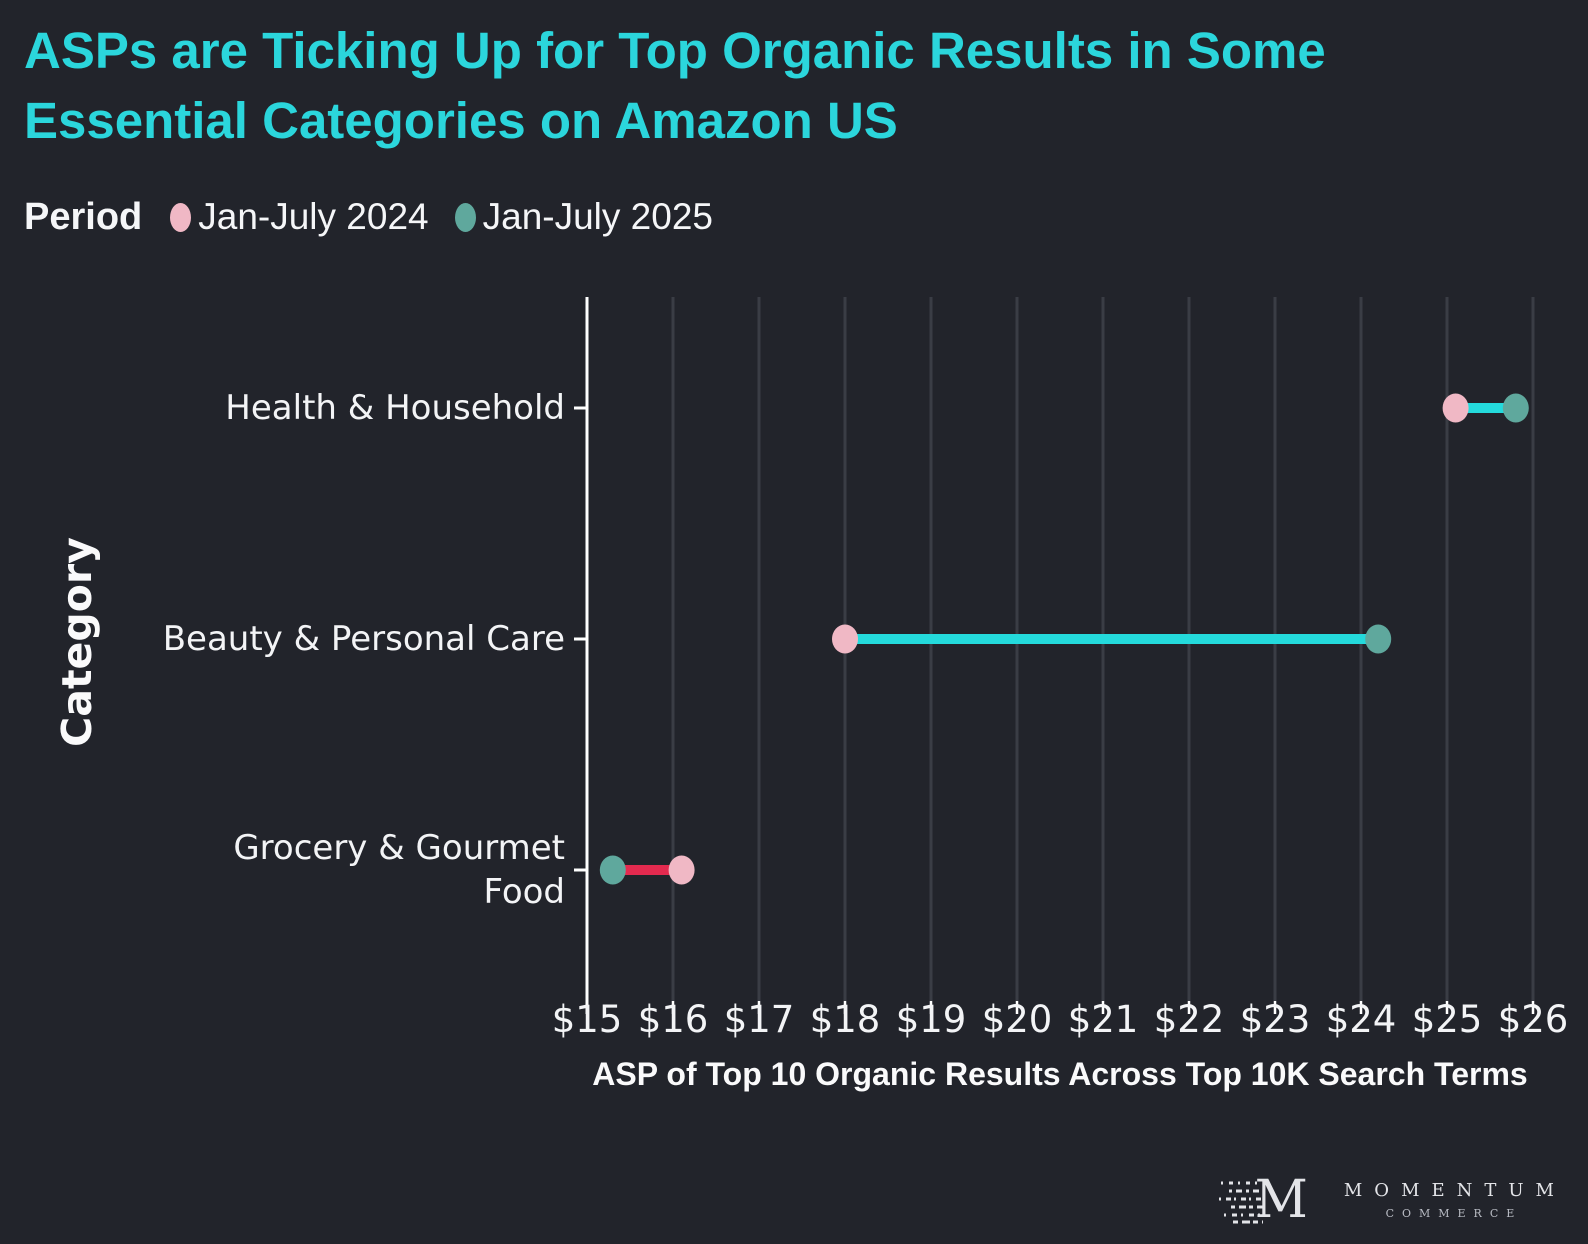  Describe the element at coordinates (1240, 1202) in the screenshot. I see `speed-lines-icon` at that location.